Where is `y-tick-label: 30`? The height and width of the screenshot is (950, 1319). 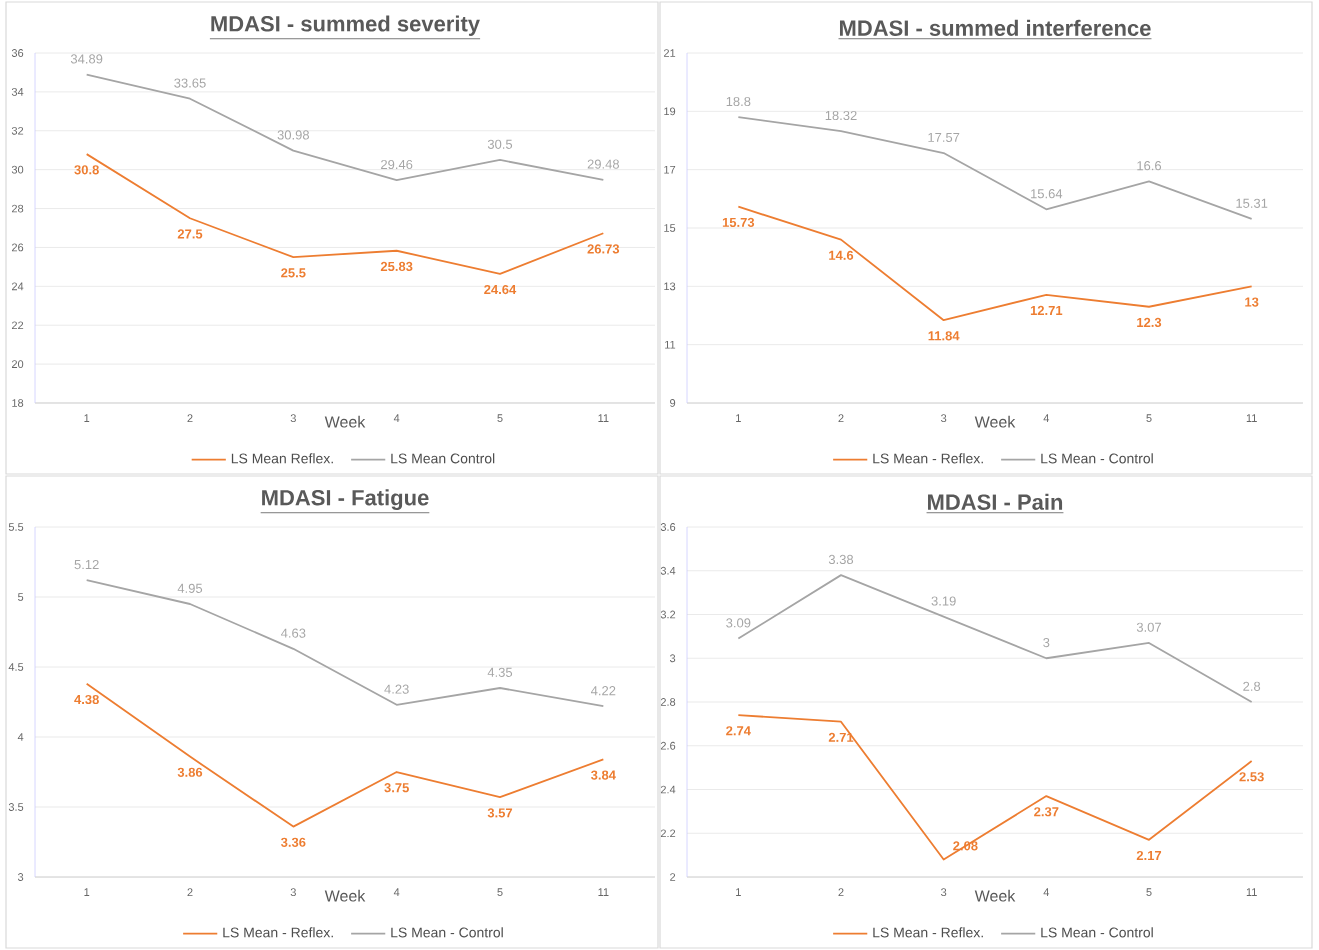
y-tick-label: 30 is located at coordinates (17, 169).